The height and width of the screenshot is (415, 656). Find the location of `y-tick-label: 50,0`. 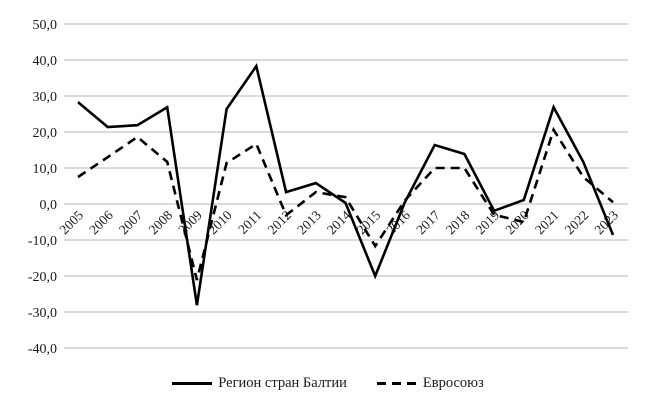

y-tick-label: 50,0 is located at coordinates (45, 25).